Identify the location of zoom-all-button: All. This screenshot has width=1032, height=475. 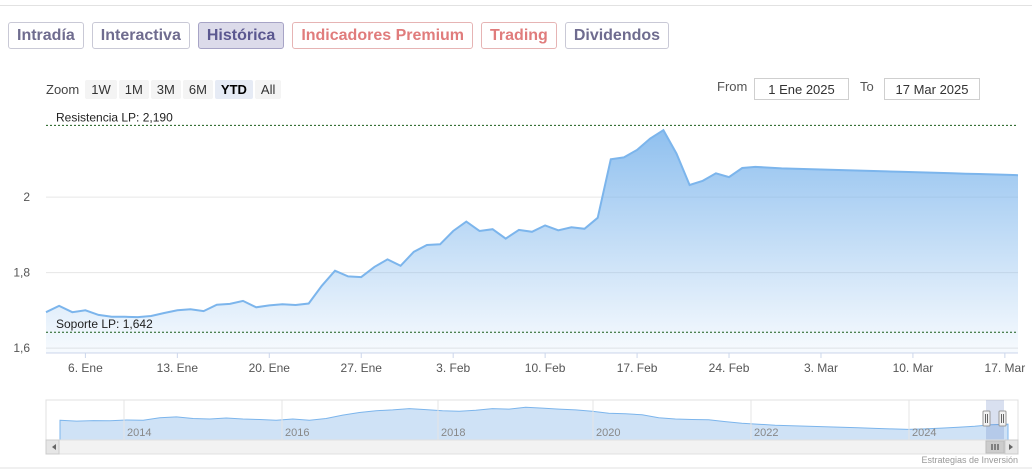
(268, 89).